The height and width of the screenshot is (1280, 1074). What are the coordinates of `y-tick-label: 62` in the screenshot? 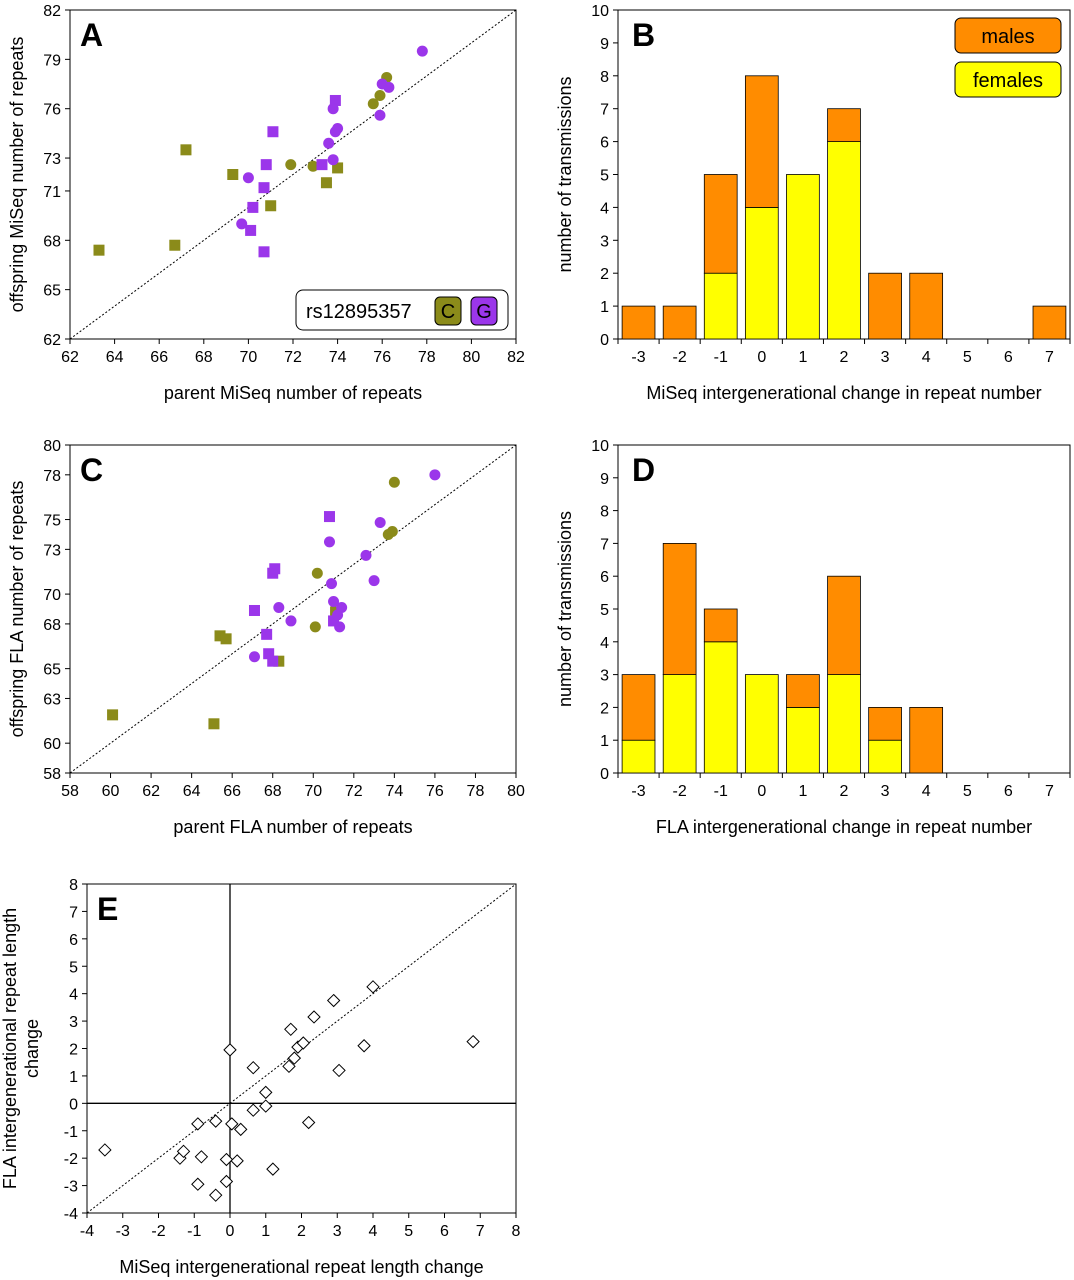 It's located at (52, 340).